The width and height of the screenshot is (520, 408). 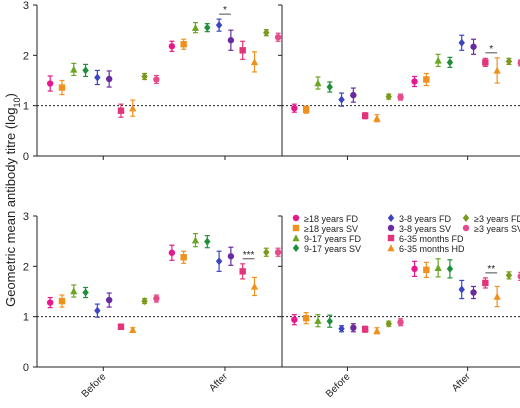 I want to click on significance-label: ***, so click(x=249, y=255).